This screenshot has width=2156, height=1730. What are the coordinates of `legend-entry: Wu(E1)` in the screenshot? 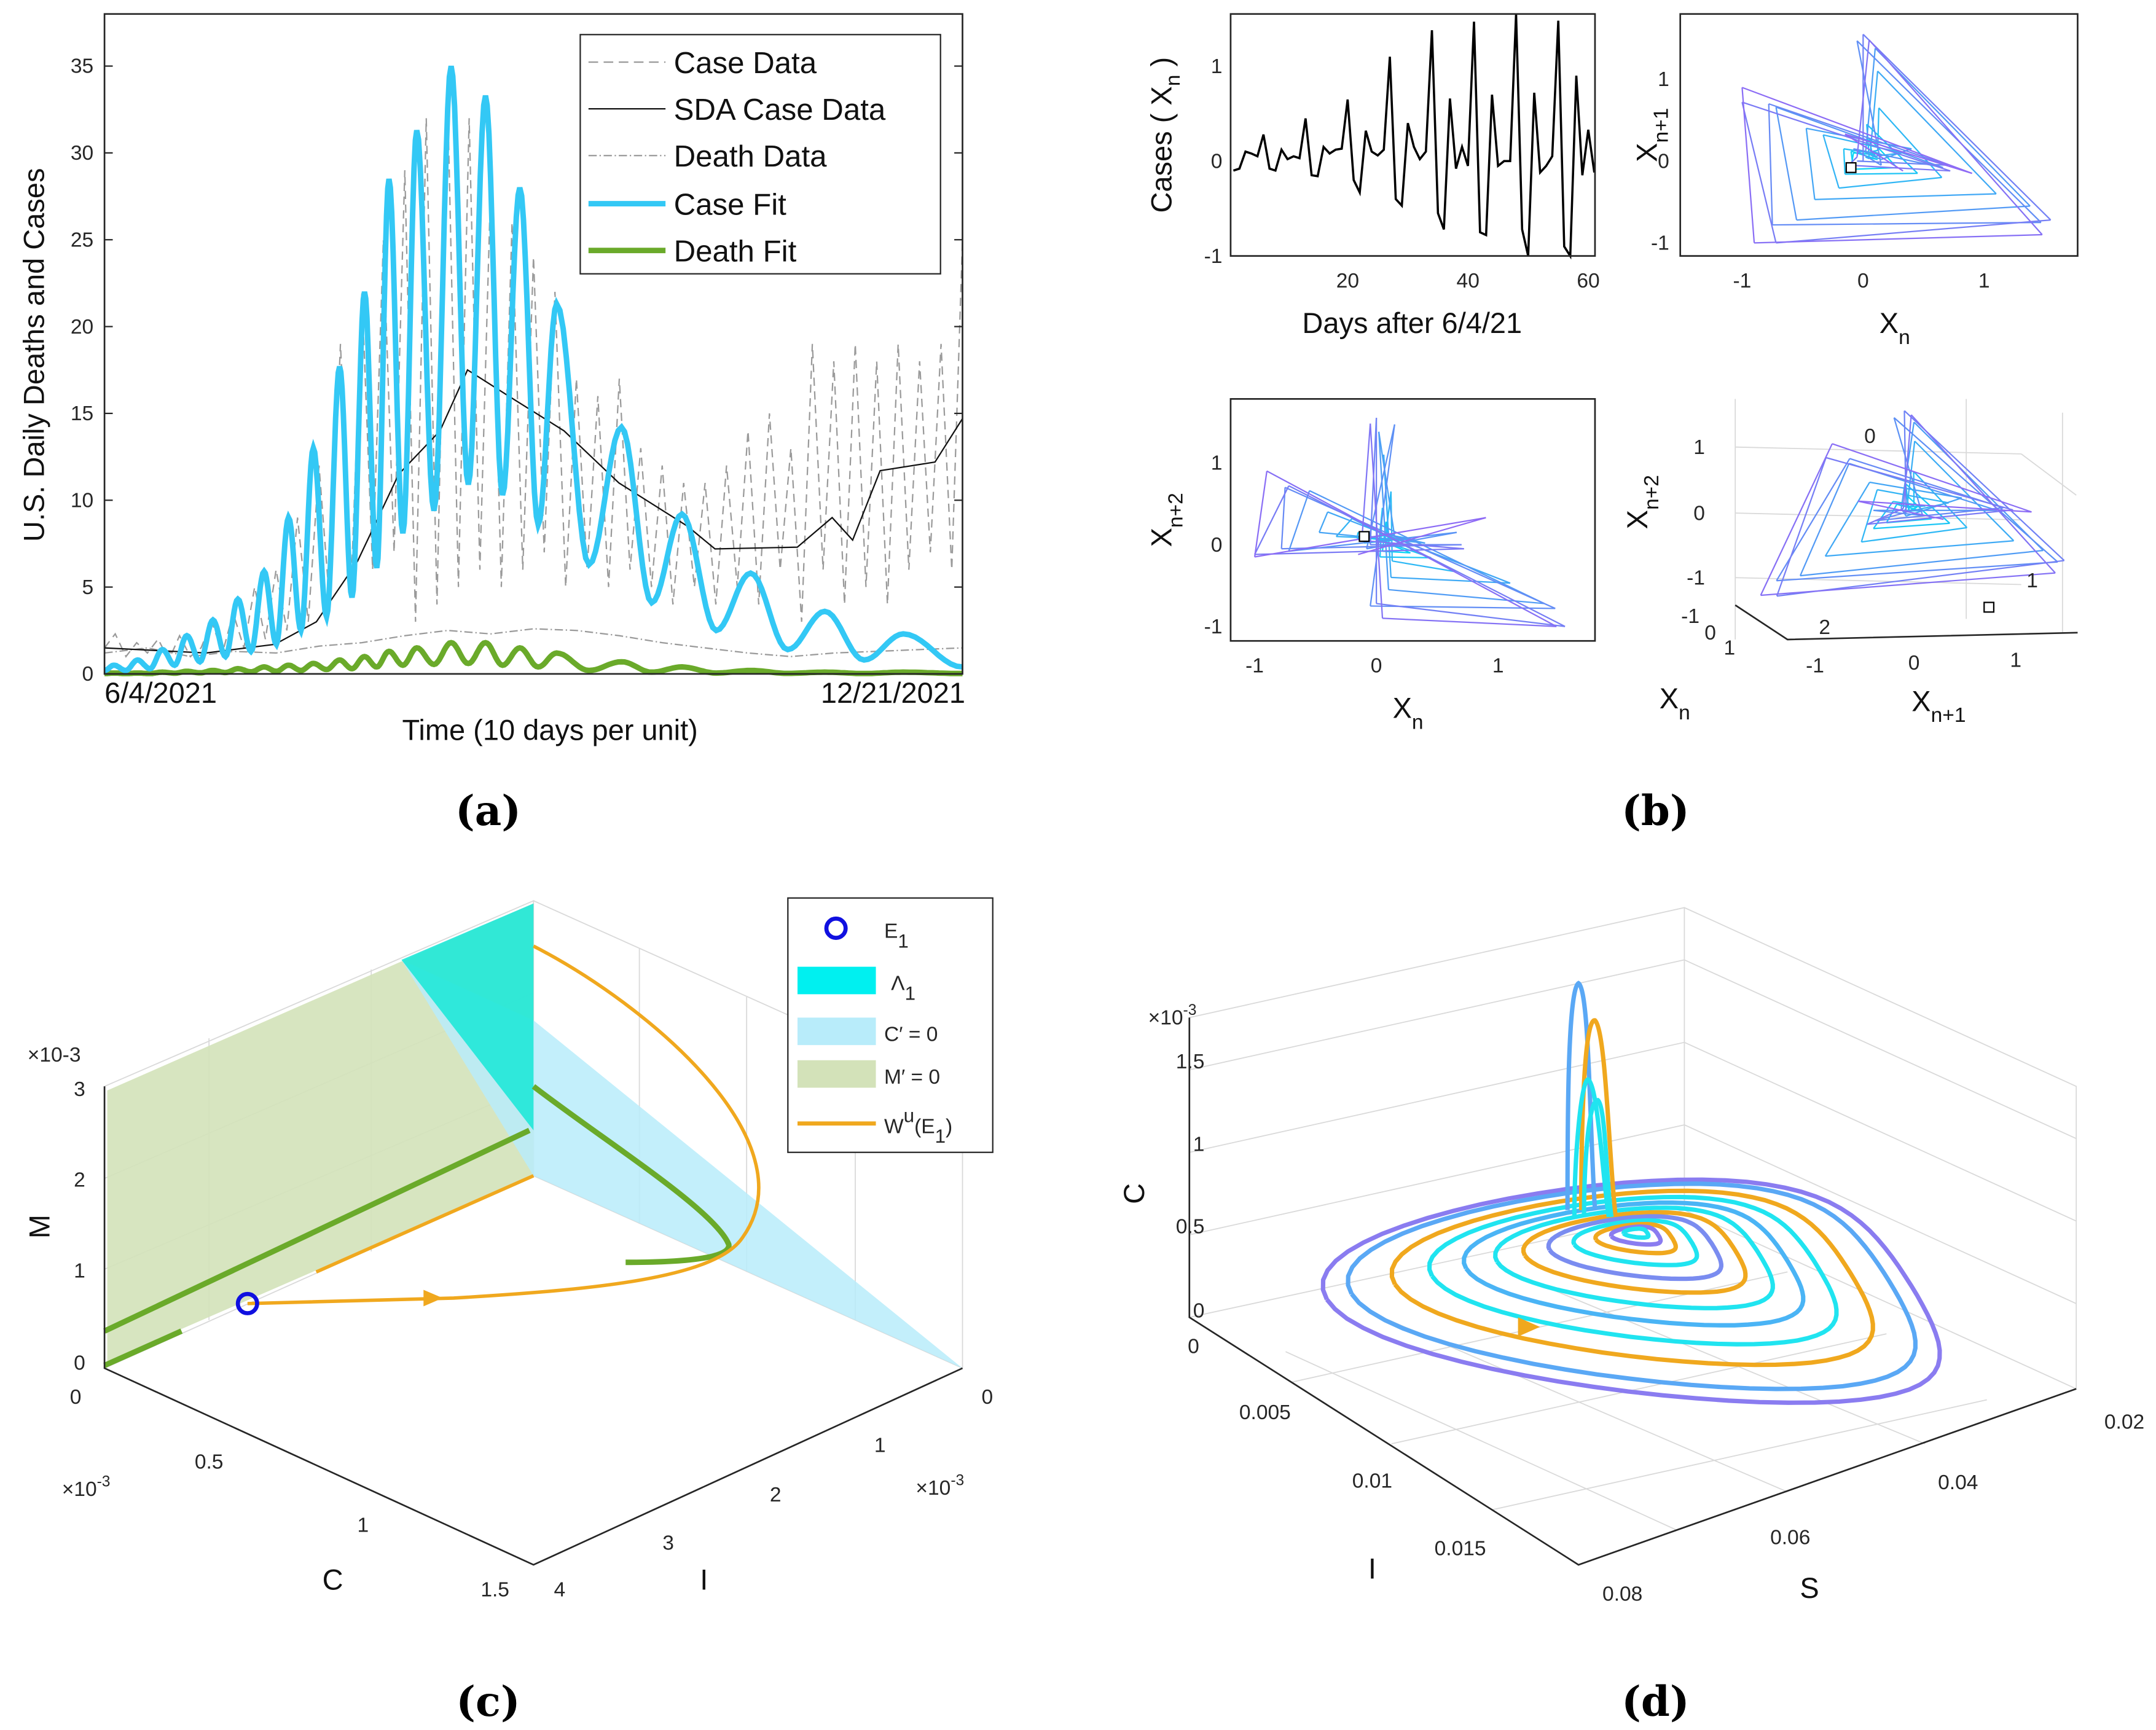 It's located at (918, 1126).